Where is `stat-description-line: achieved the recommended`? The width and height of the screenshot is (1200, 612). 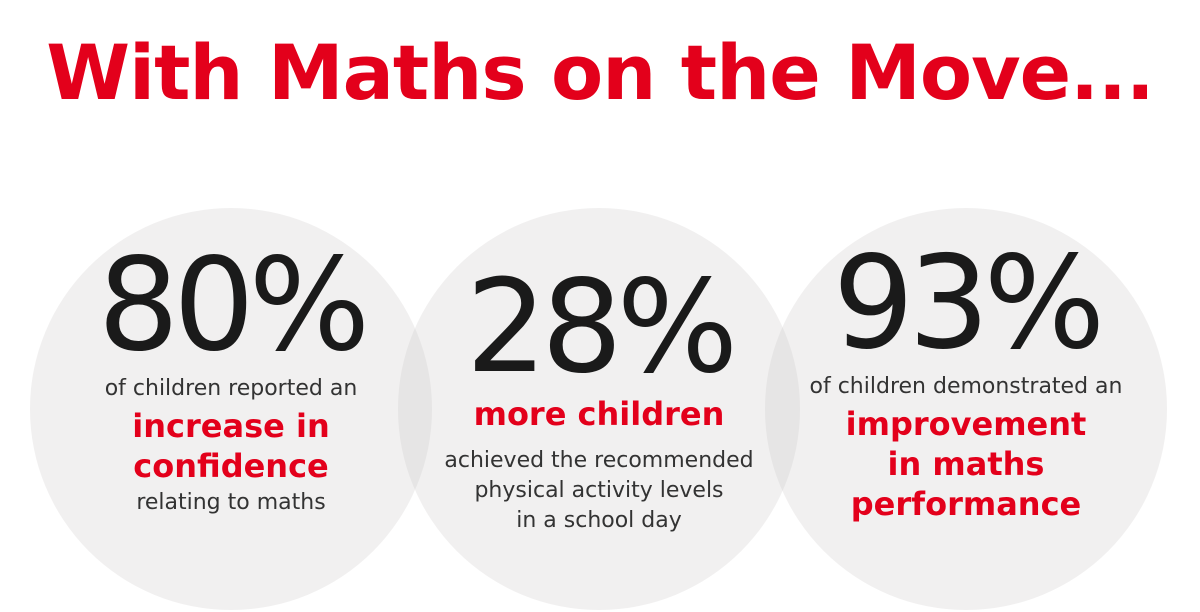 stat-description-line: achieved the recommended is located at coordinates (599, 460).